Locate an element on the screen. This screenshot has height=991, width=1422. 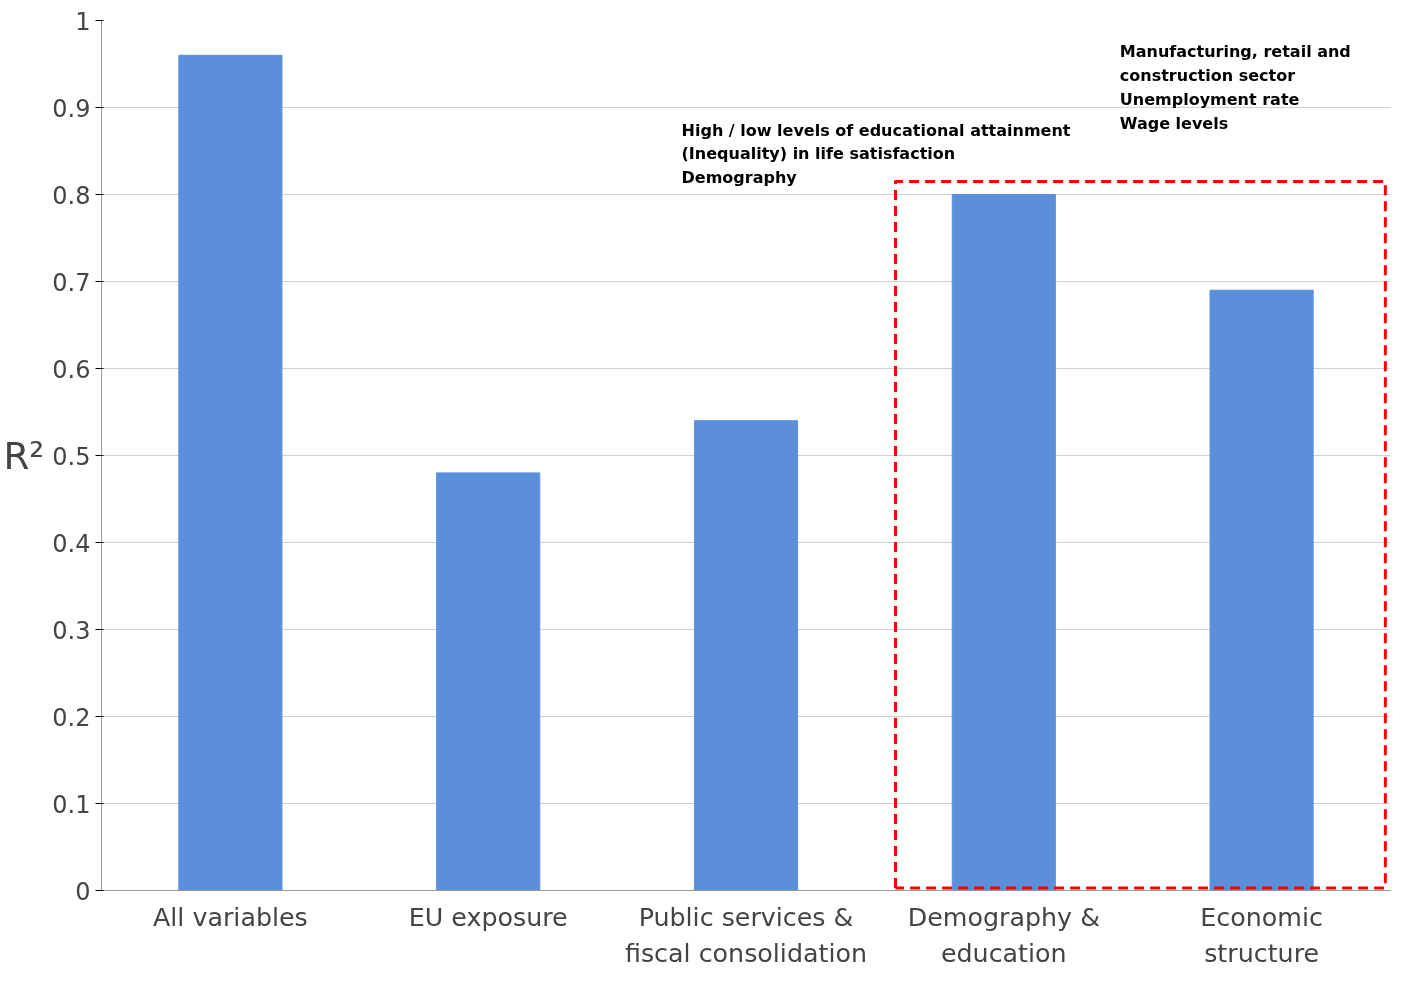
annotation: High / low levels of educational attainment (Inequality) in life satisfaction Demography is located at coordinates (876, 154).